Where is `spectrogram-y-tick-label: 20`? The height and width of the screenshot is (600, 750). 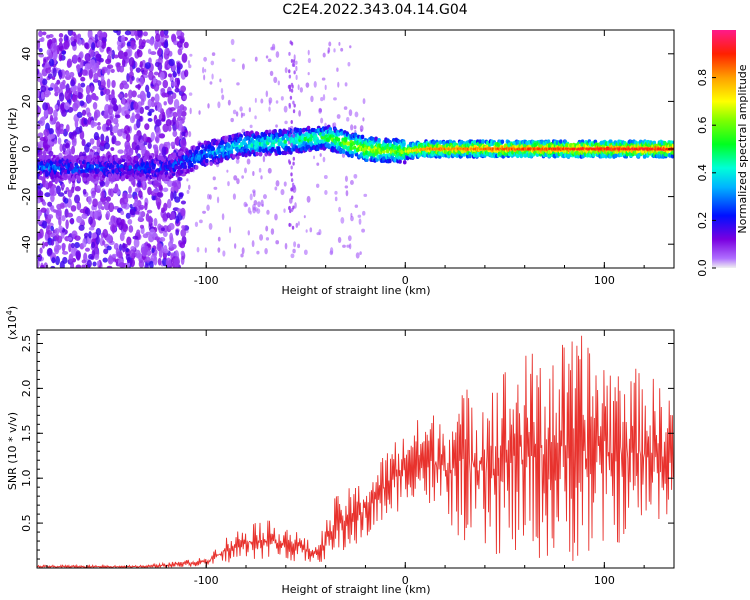
spectrogram-y-tick-label: 20 is located at coordinates (26, 101).